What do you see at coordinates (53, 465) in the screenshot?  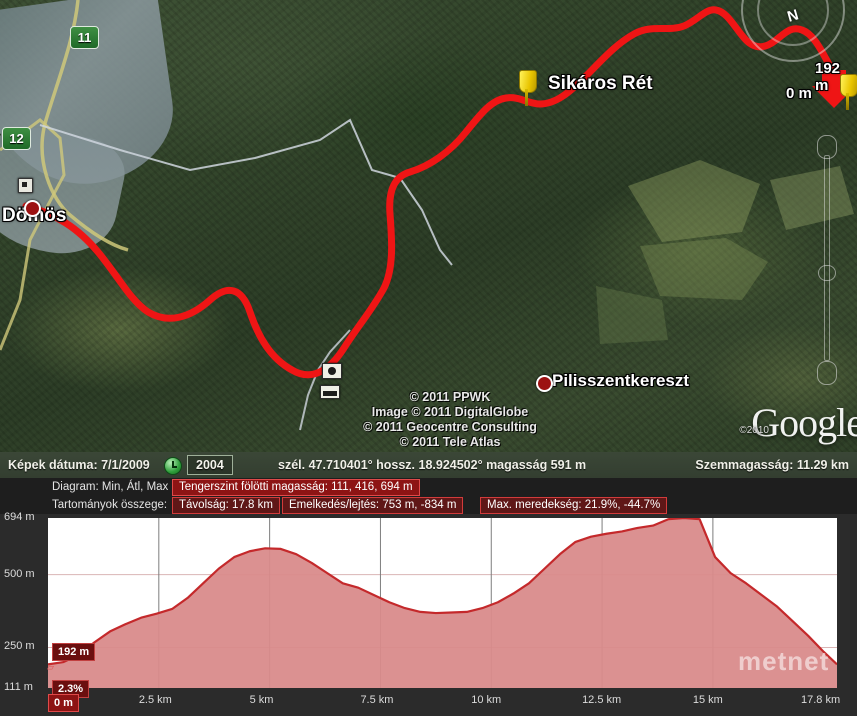 I see `images-date-label: Képek dátuma:` at bounding box center [53, 465].